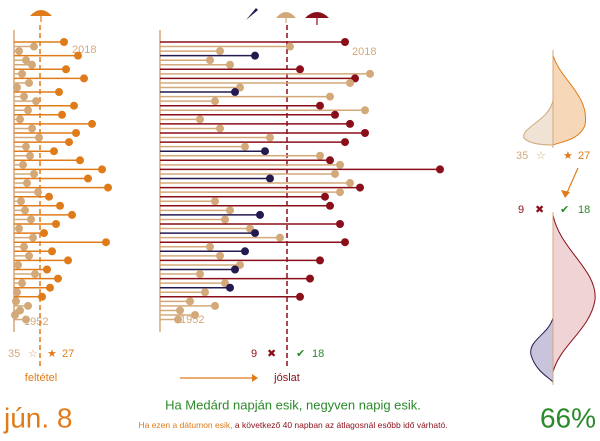 The height and width of the screenshot is (441, 600). Describe the element at coordinates (538, 122) in the screenshot. I see `density-below` at that location.